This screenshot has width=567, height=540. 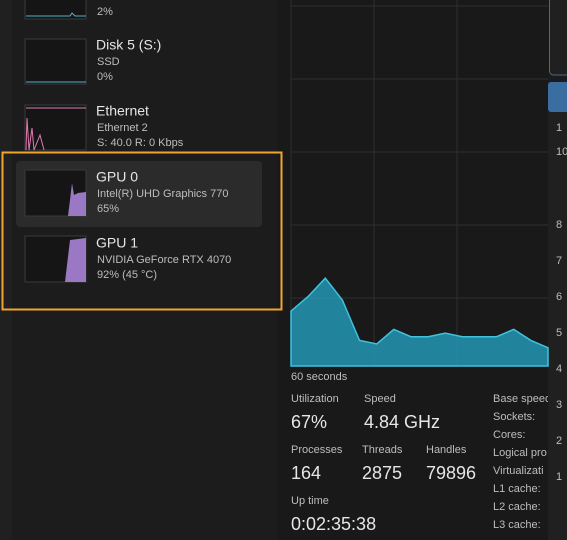 What do you see at coordinates (419, 322) in the screenshot?
I see `cpu-graph` at bounding box center [419, 322].